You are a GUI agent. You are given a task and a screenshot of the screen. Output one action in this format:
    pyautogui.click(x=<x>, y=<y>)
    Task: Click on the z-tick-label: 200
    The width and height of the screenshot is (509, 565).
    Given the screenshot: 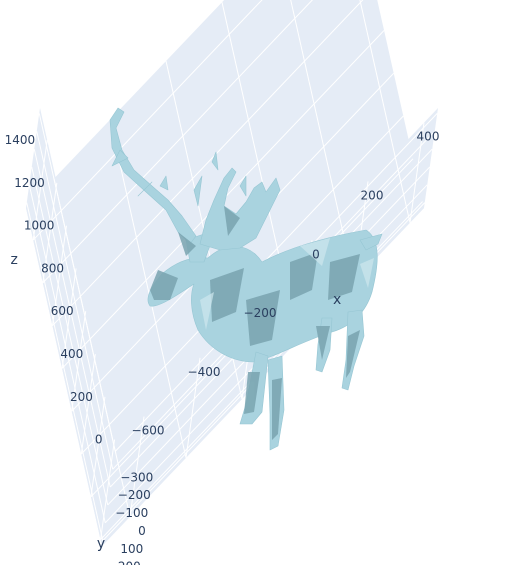 What is the action you would take?
    pyautogui.click(x=81, y=397)
    